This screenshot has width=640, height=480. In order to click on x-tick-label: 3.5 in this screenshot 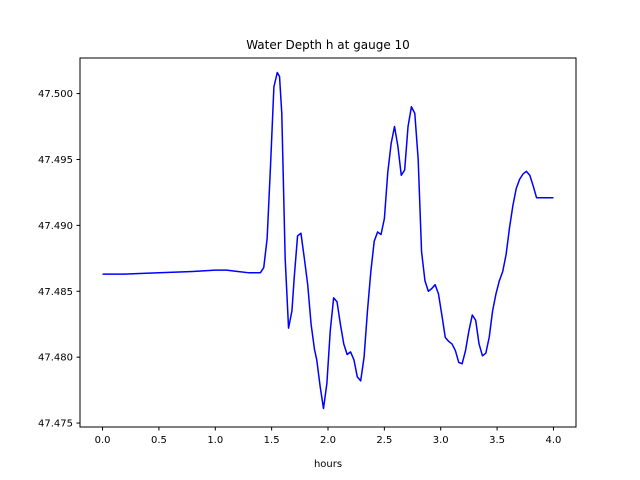, I will do `click(497, 440)`.